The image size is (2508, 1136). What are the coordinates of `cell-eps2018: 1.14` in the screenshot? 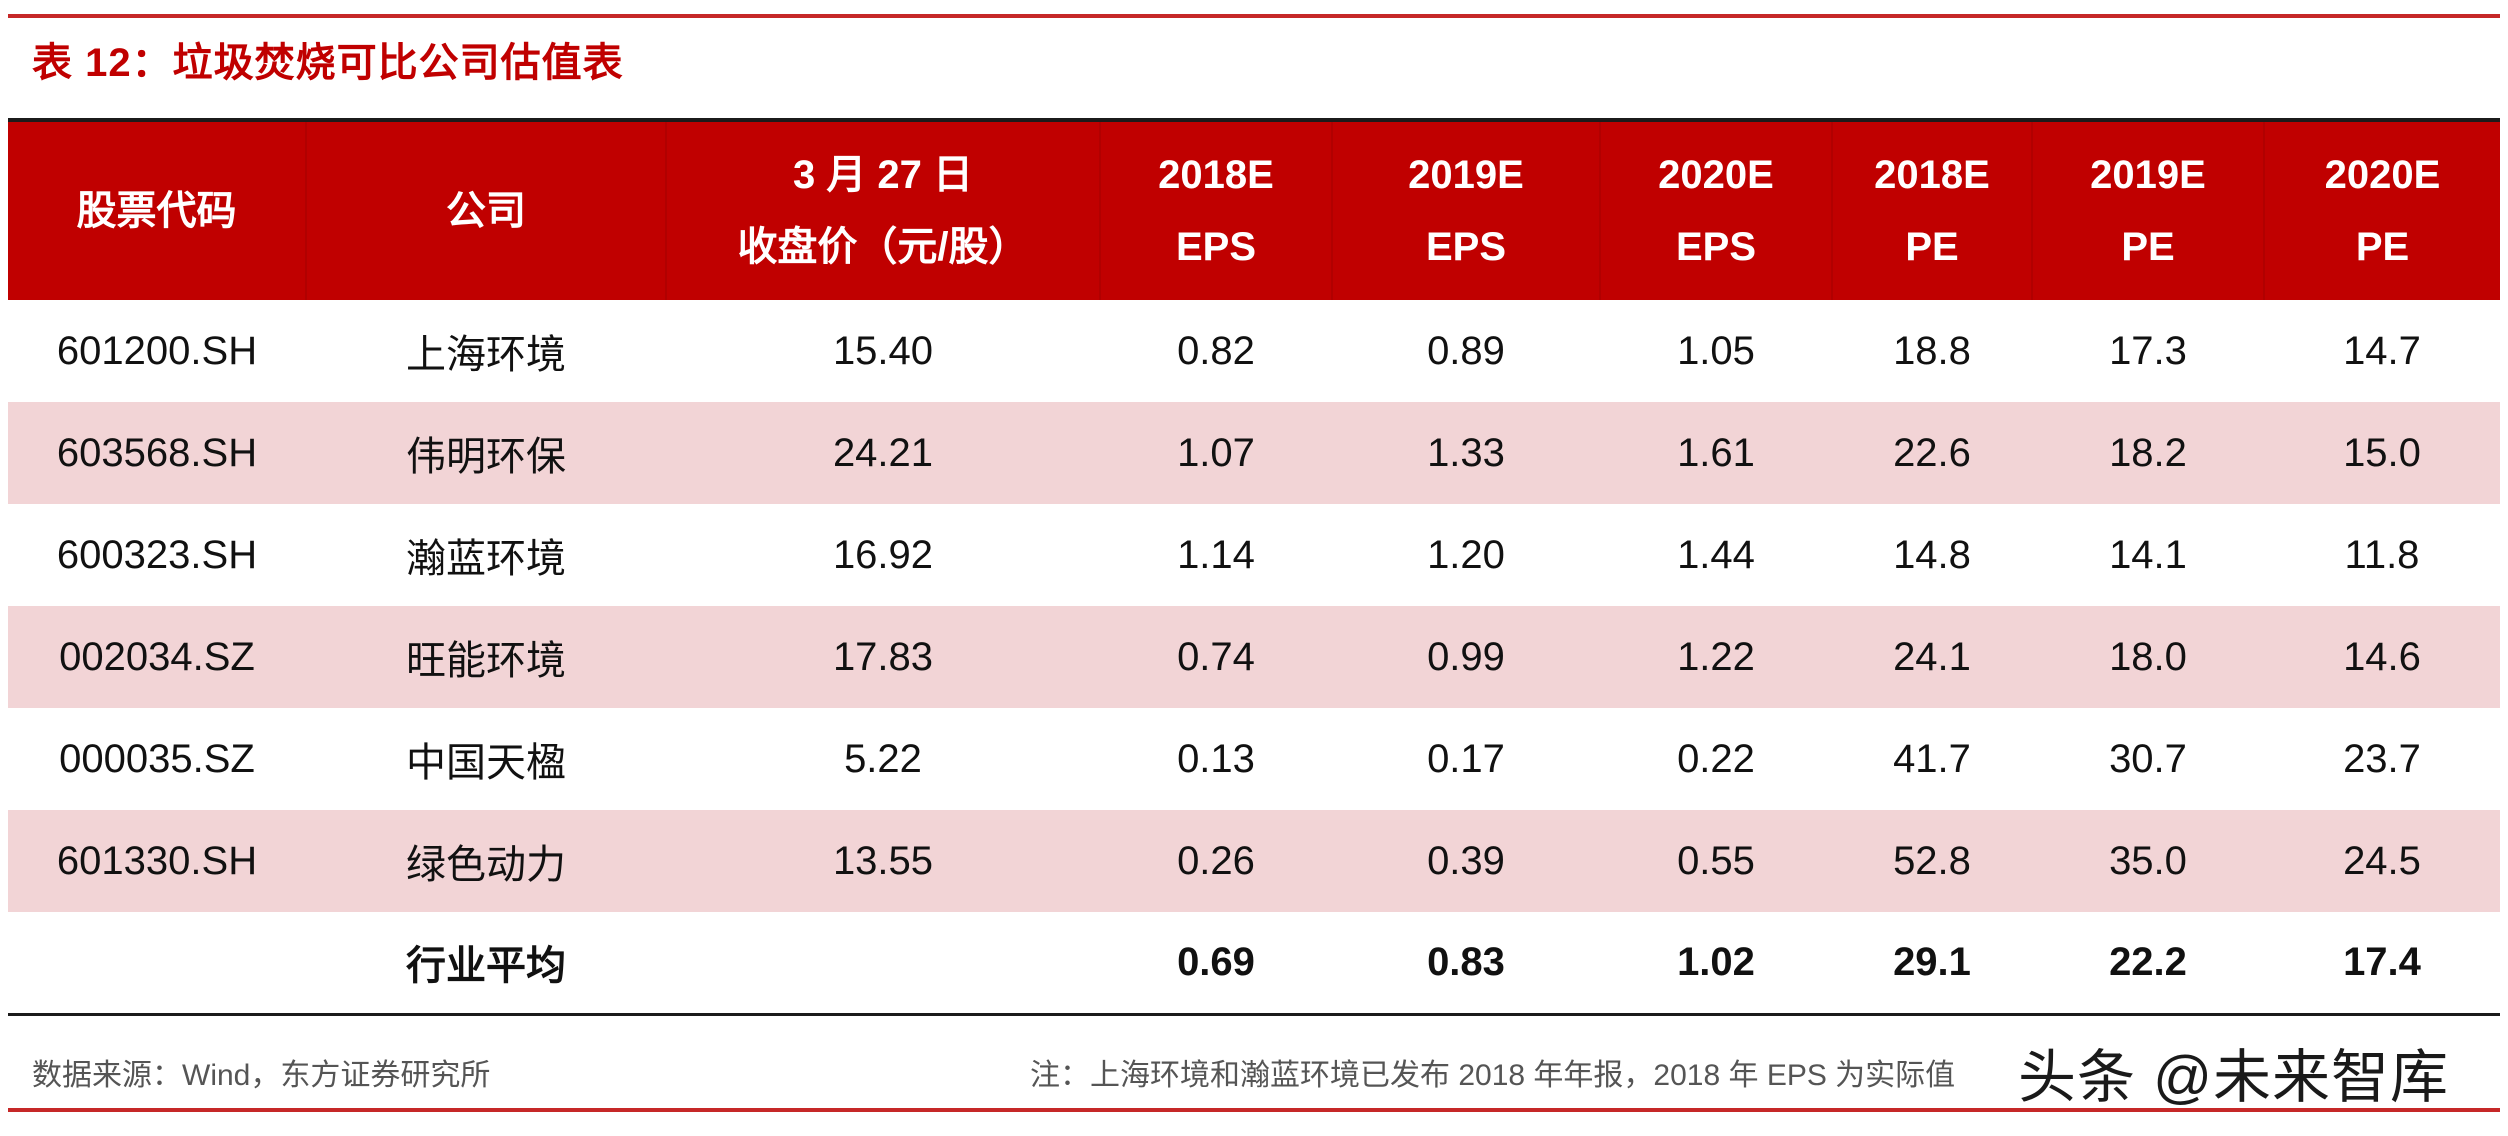 It's located at (1216, 554).